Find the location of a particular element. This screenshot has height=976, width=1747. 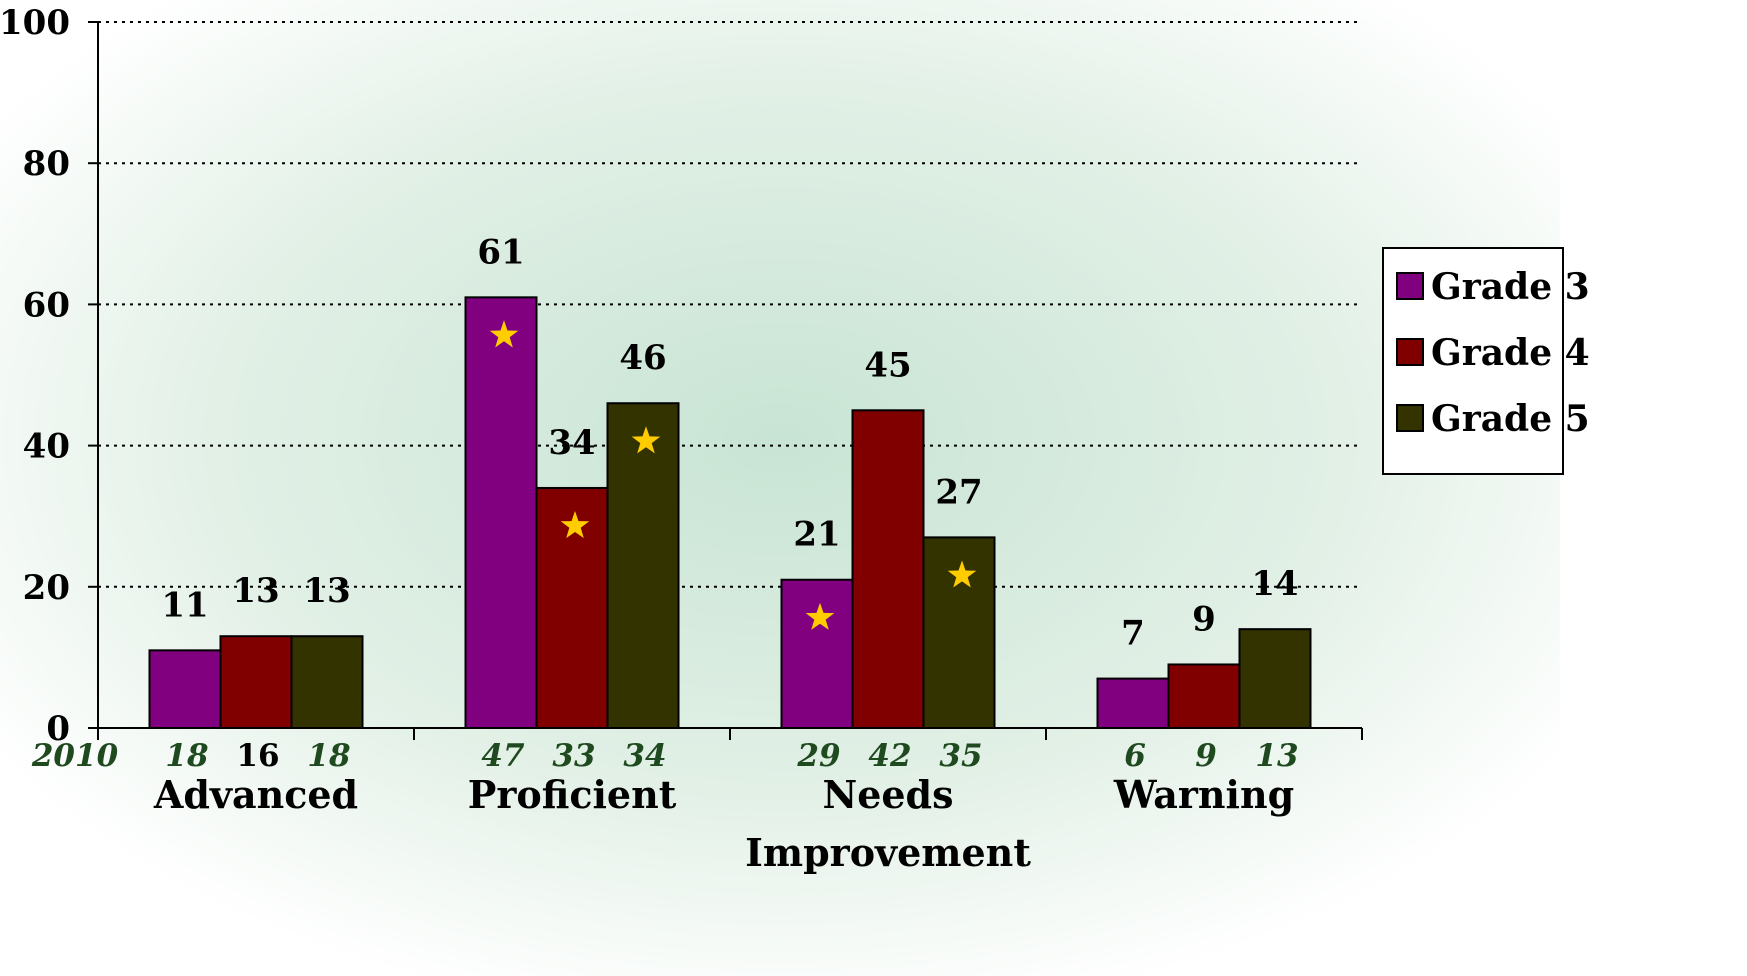

prior-year-value: 35 is located at coordinates (960, 756).